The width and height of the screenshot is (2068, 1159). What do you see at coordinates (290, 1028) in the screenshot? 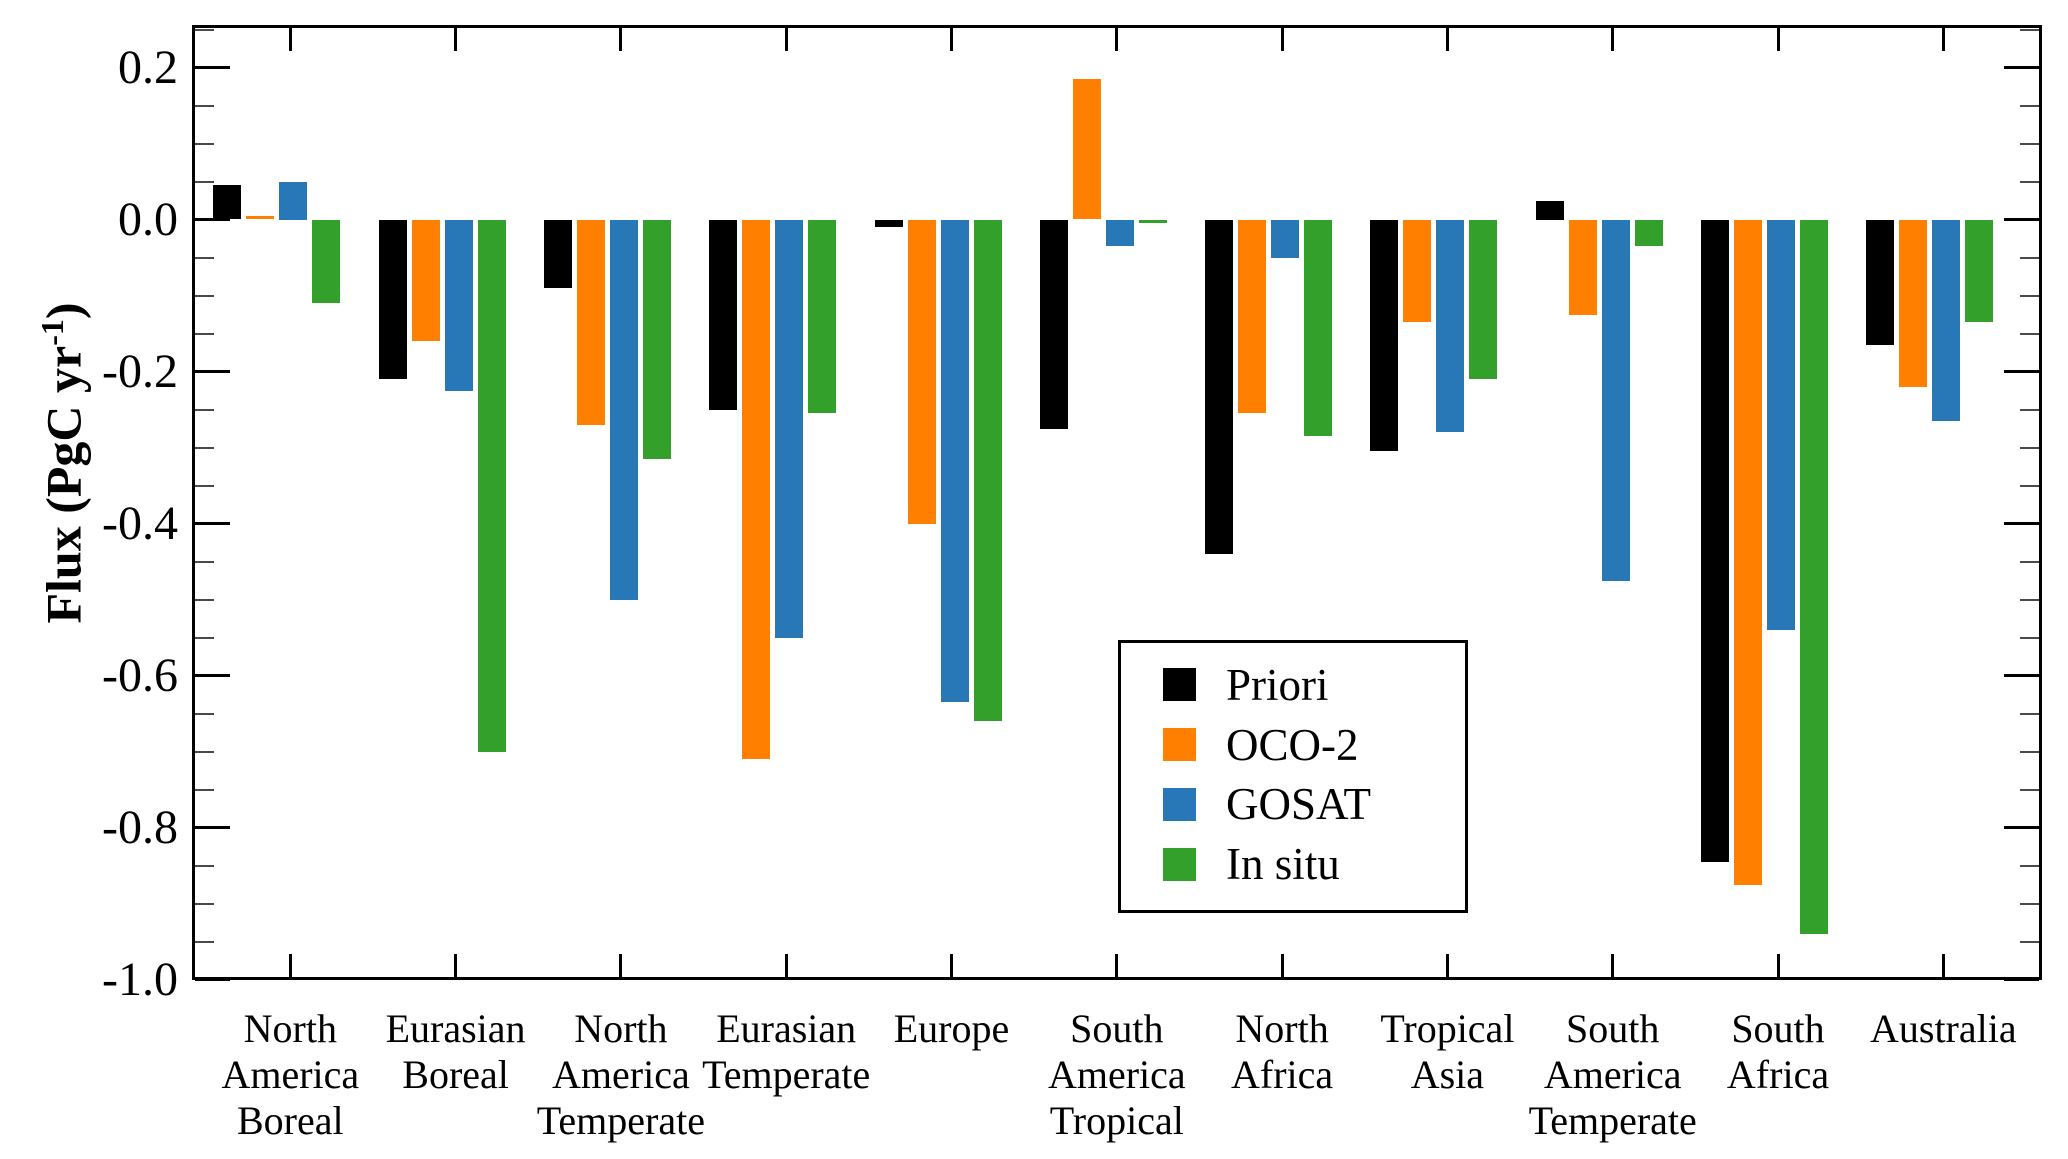
I see `x-category-label-line: North` at bounding box center [290, 1028].